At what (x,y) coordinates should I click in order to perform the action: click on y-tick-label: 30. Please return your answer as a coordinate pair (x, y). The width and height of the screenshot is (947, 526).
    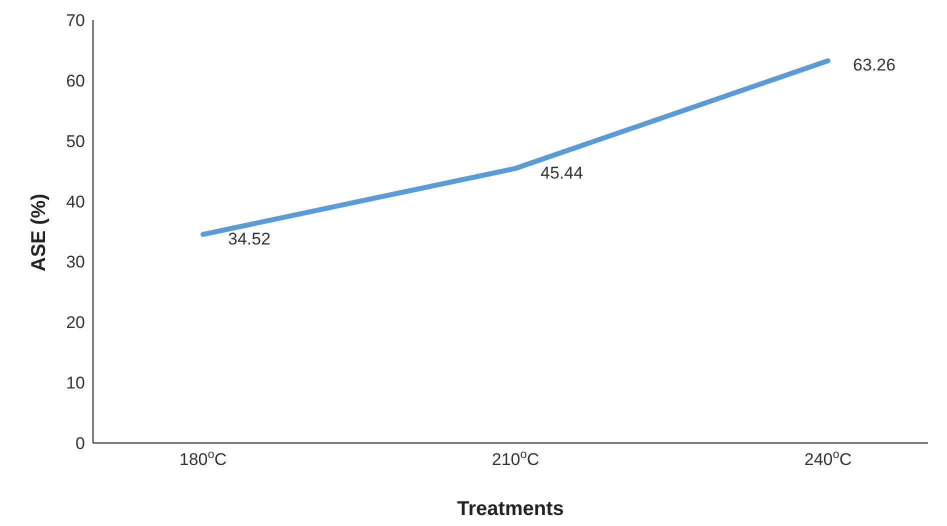
    Looking at the image, I should click on (75, 262).